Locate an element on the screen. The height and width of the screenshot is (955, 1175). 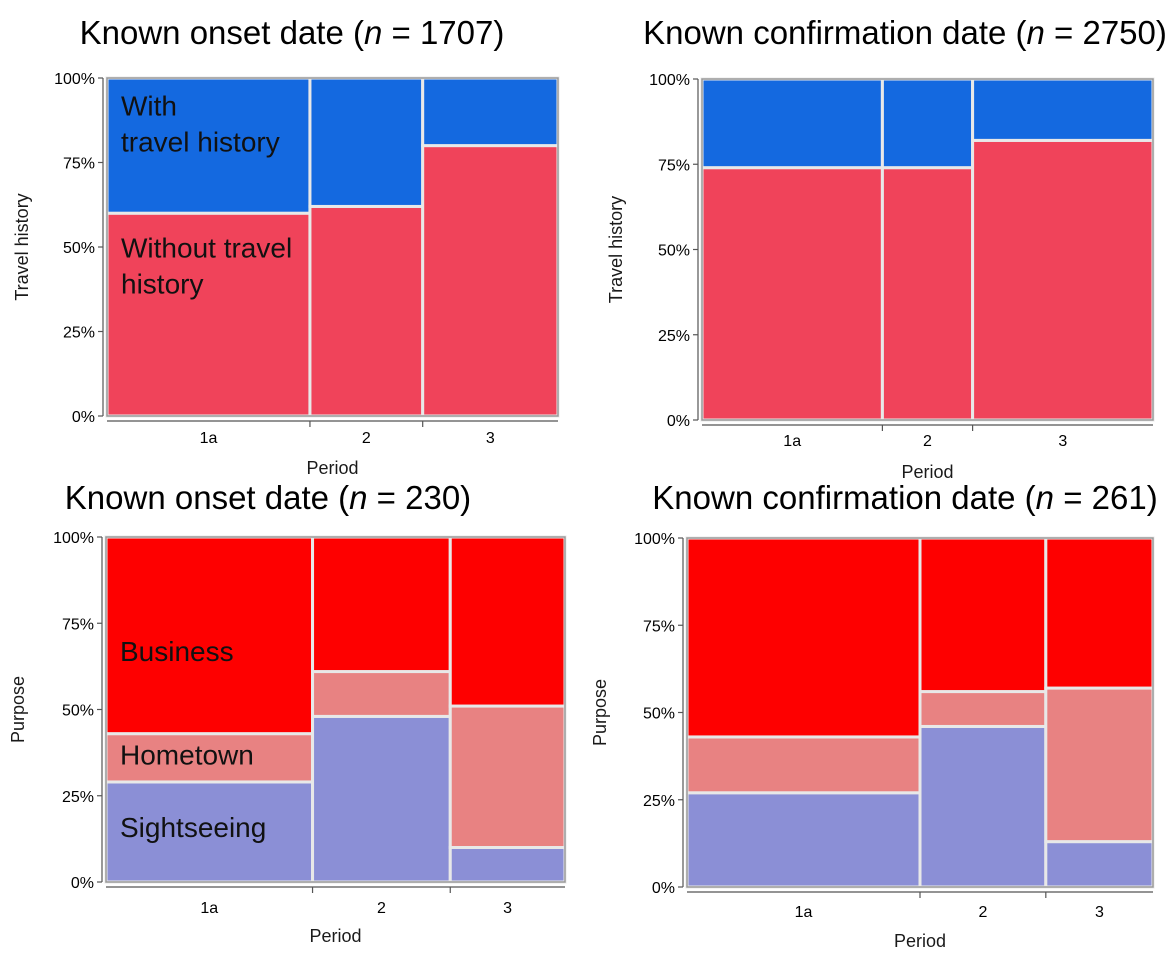
annotation-label: travel history is located at coordinates (200, 142).